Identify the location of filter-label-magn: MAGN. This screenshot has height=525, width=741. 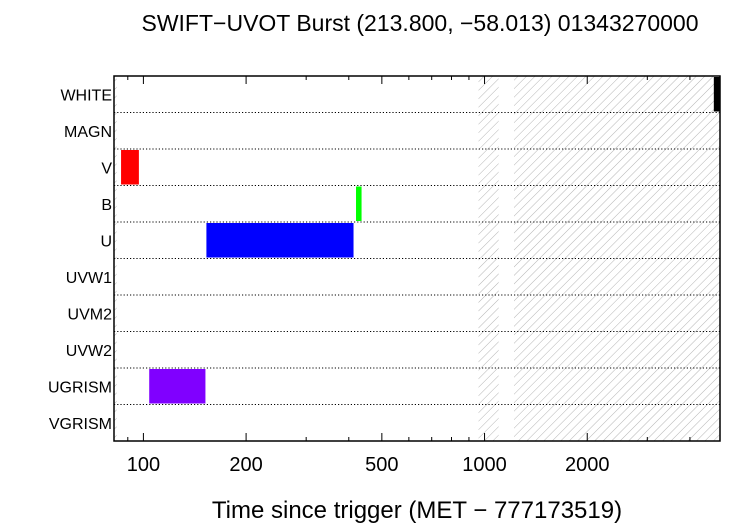
(88, 132).